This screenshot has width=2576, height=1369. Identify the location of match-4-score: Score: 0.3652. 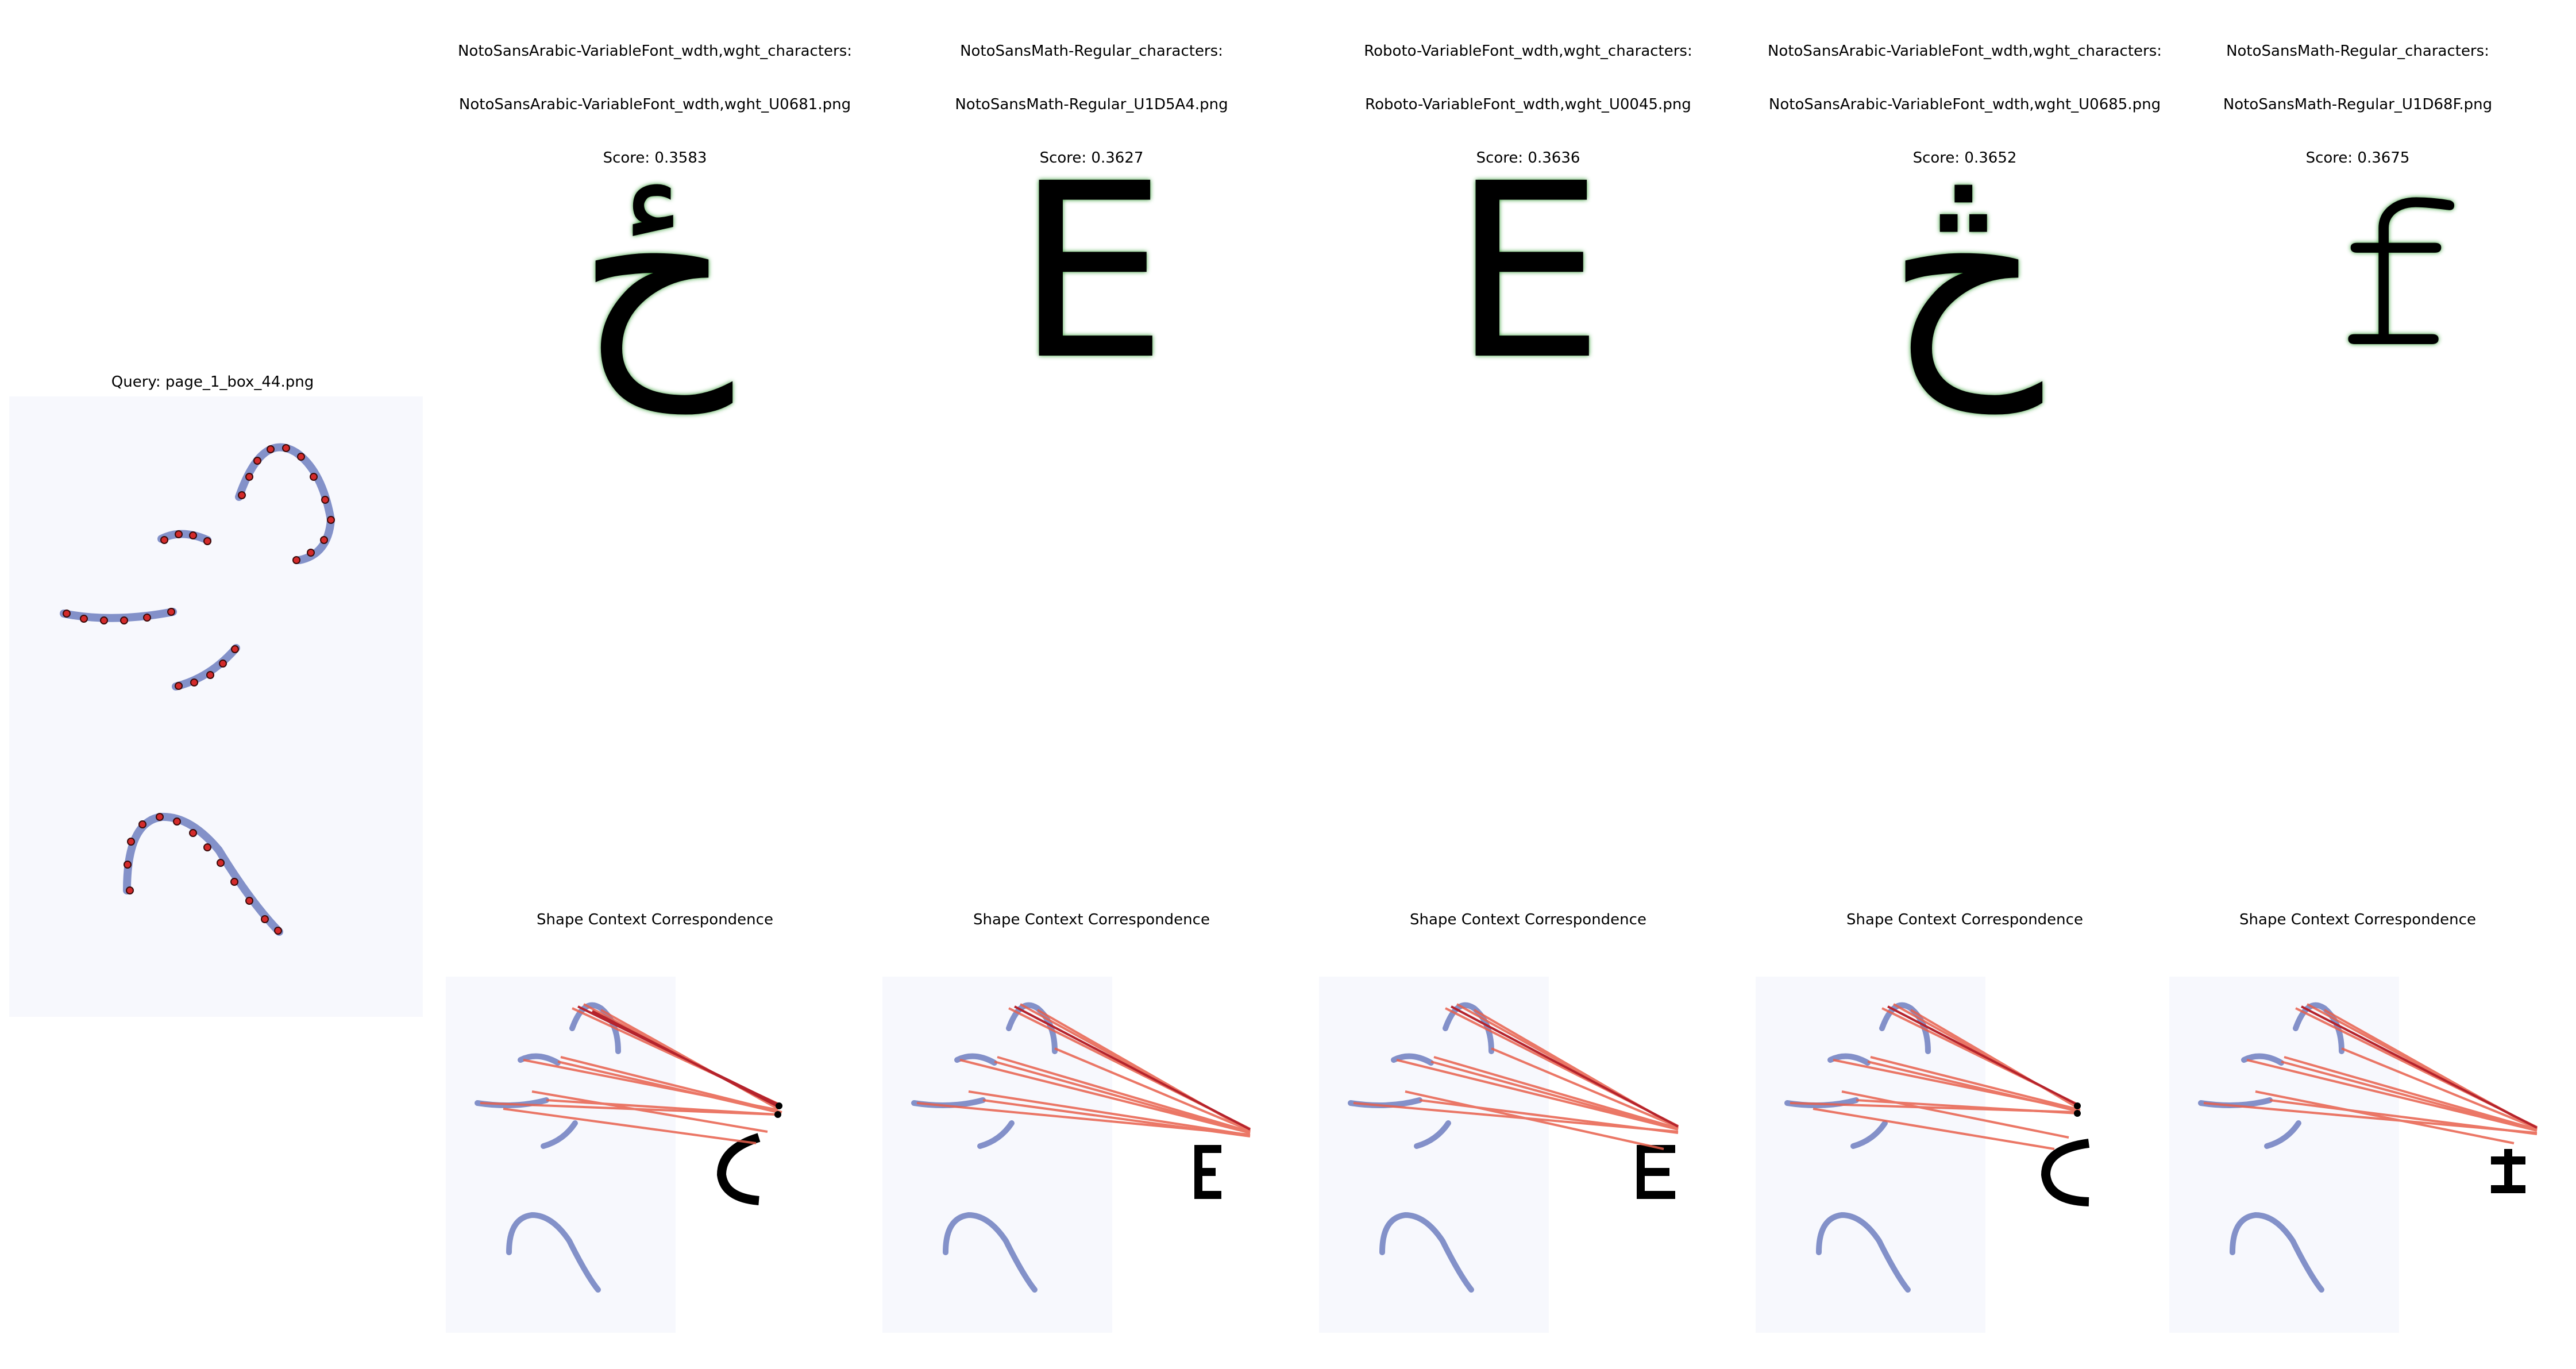
(1964, 158).